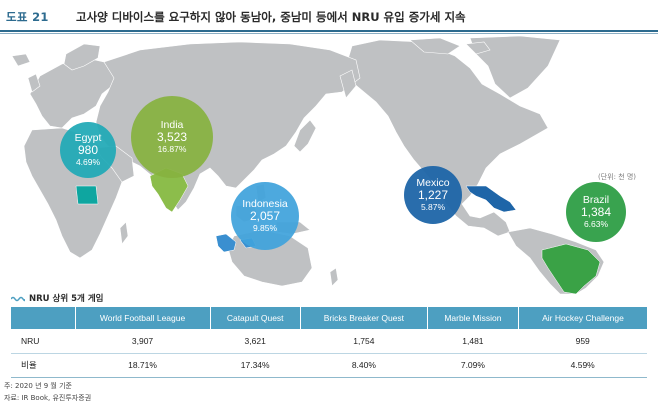 This screenshot has height=410, width=658. I want to click on table-title: NRU 상위 5개 게임, so click(57, 298).